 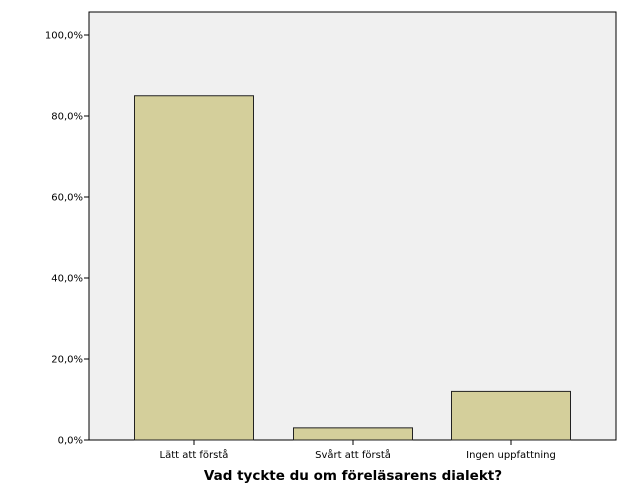 I want to click on y-tick-label: 80,0%, so click(x=67, y=117).